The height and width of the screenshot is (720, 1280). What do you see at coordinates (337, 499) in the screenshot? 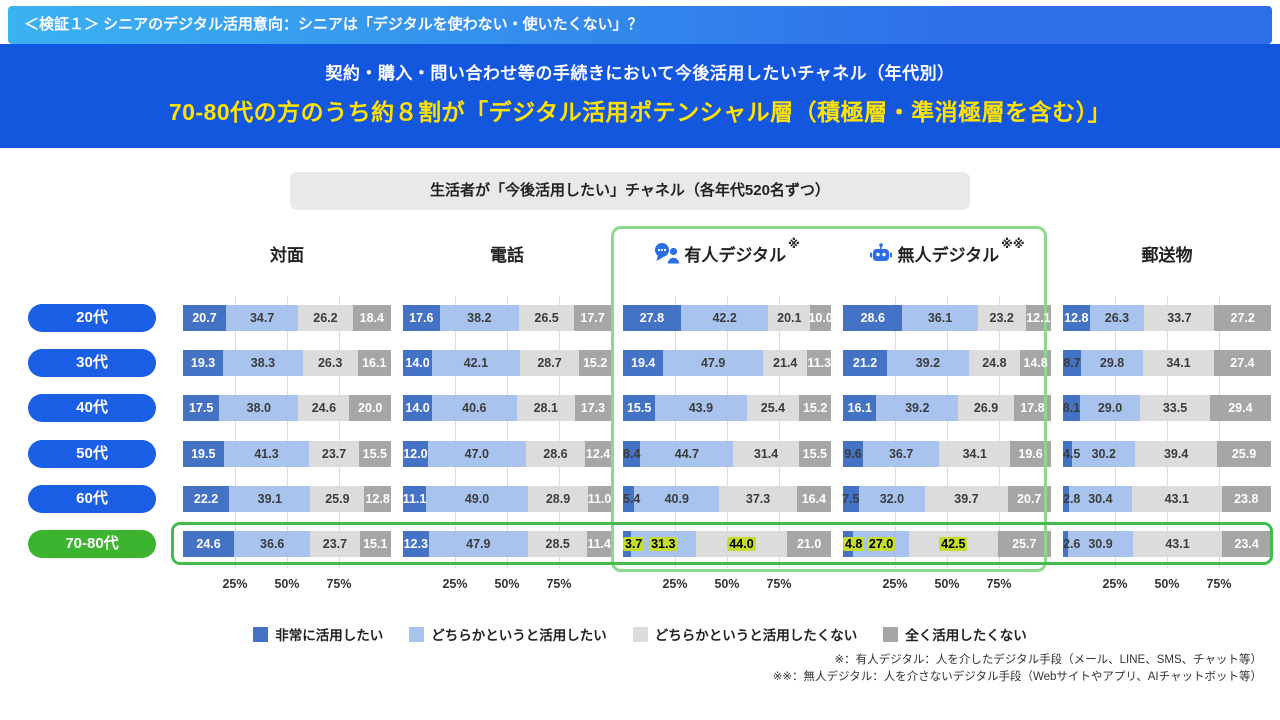
I see `bar-segment: 25.9` at bounding box center [337, 499].